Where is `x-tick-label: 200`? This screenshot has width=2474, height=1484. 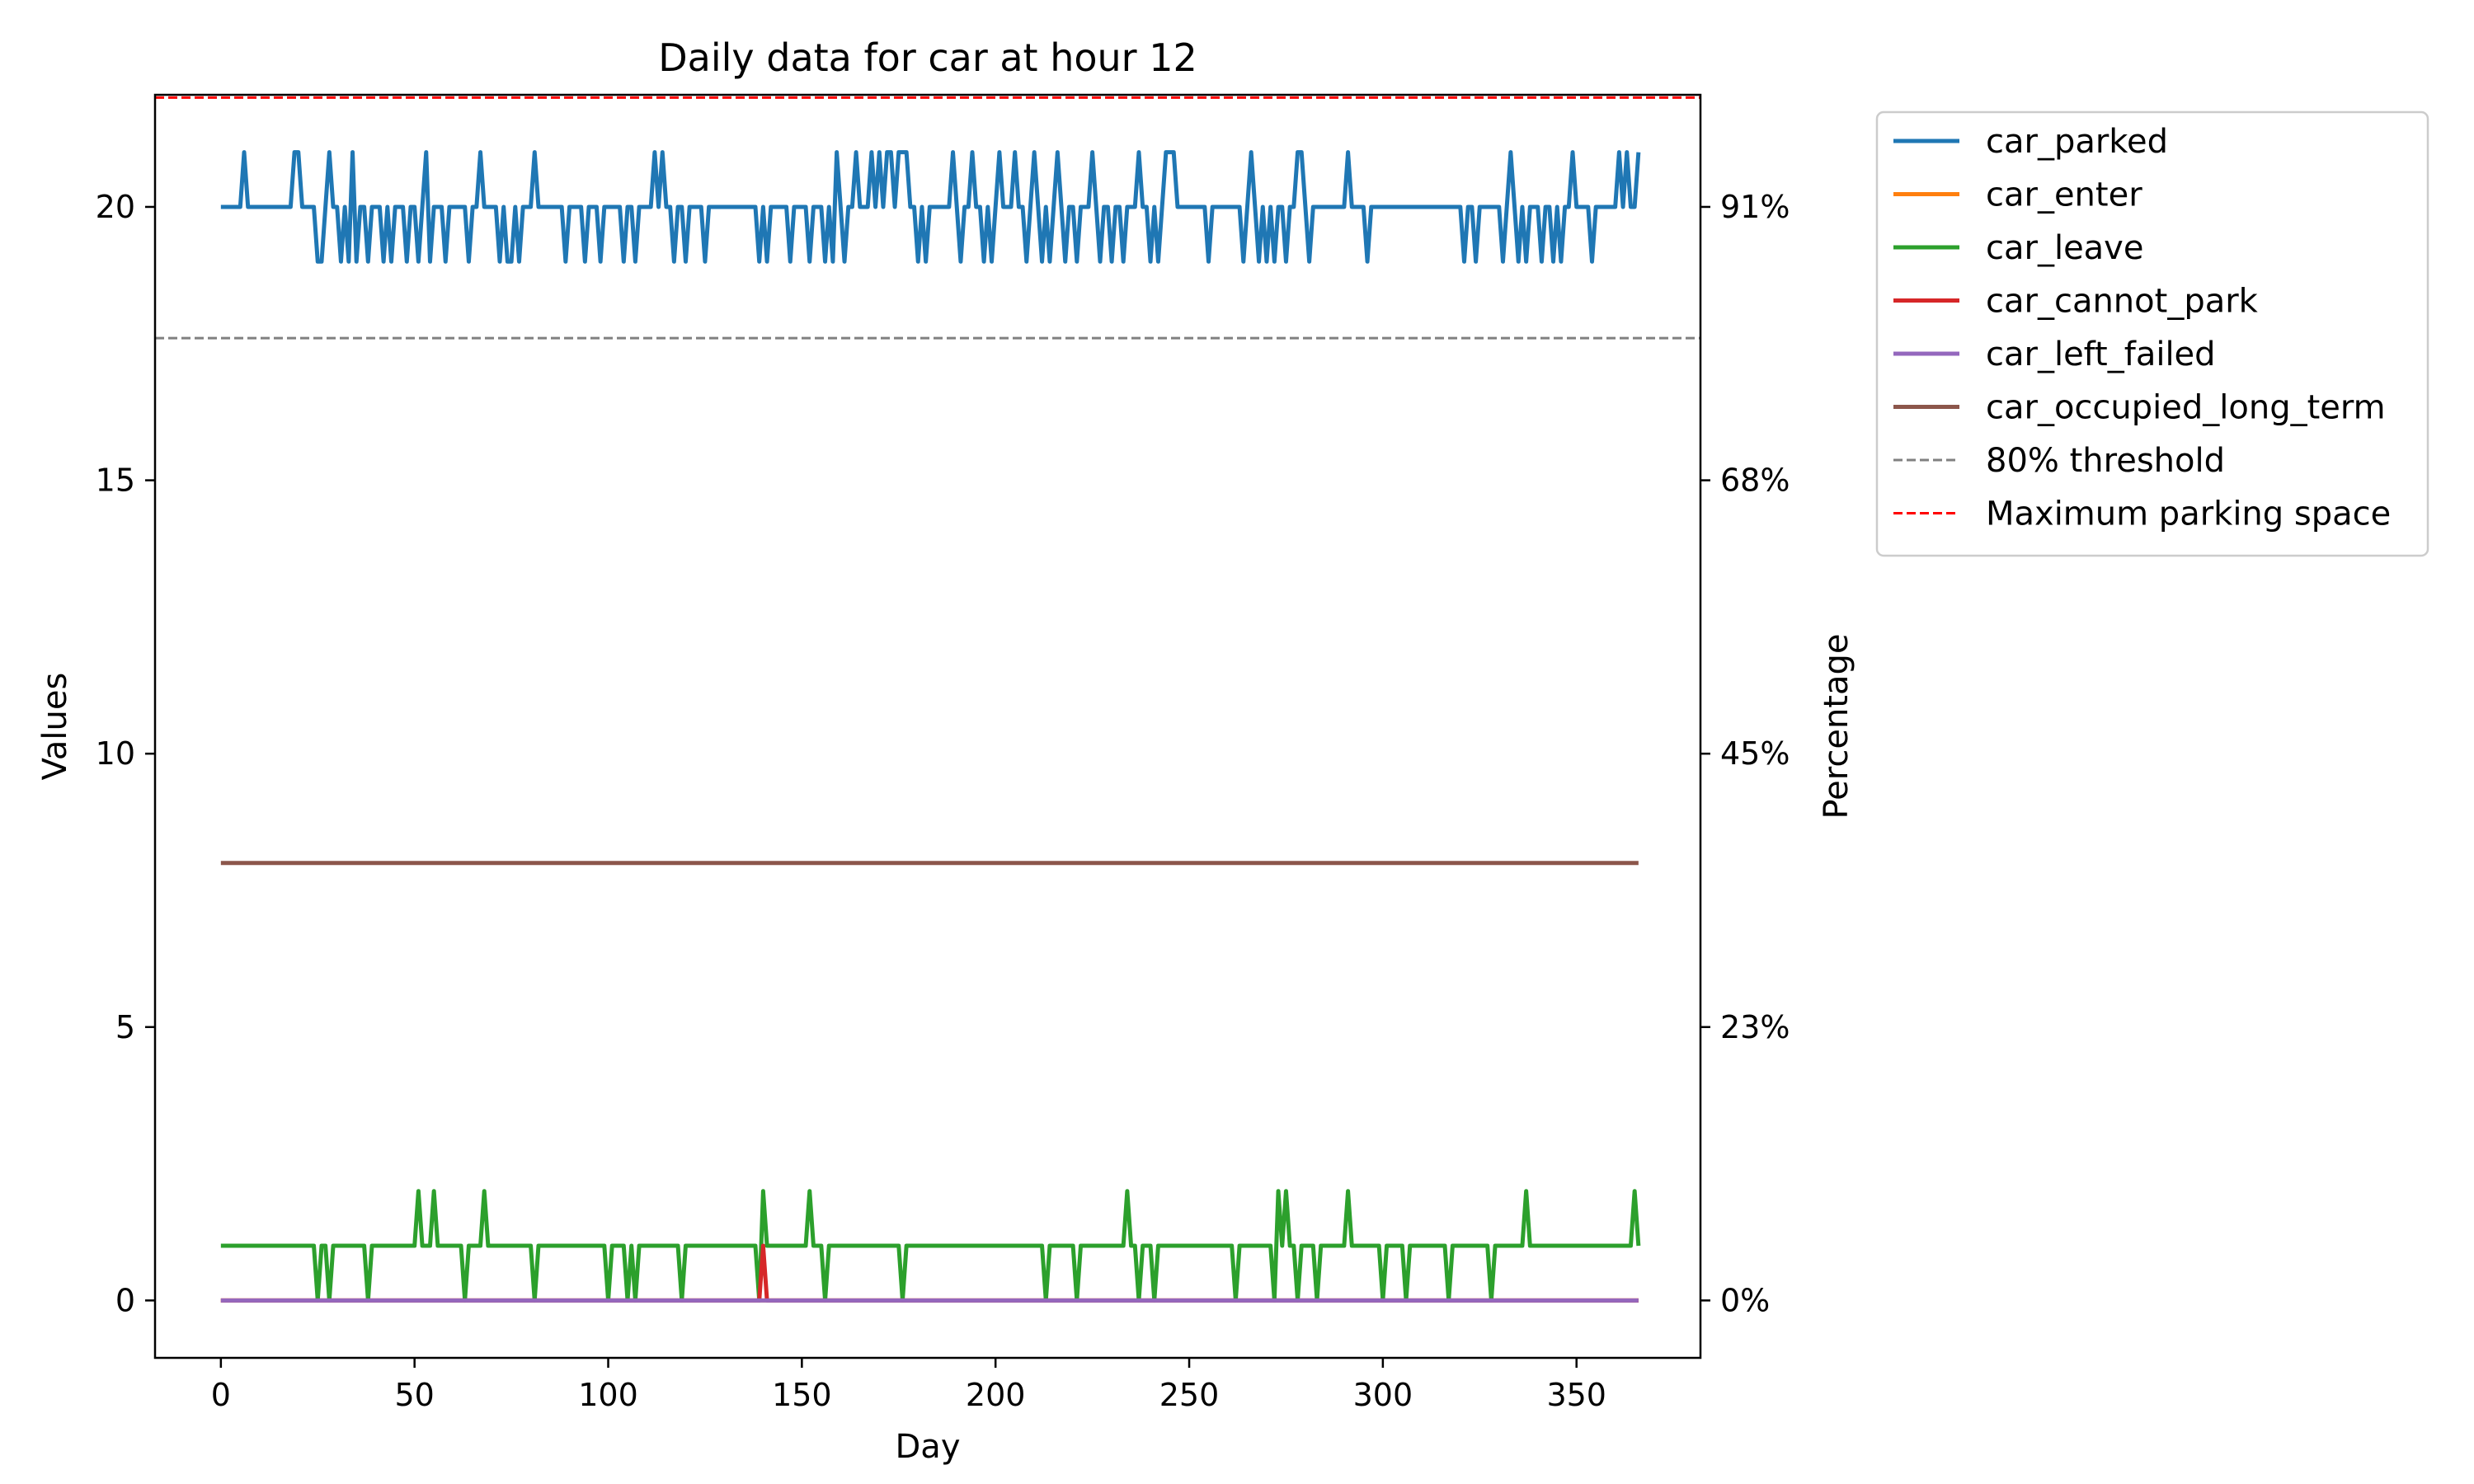
x-tick-label: 200 is located at coordinates (996, 1395).